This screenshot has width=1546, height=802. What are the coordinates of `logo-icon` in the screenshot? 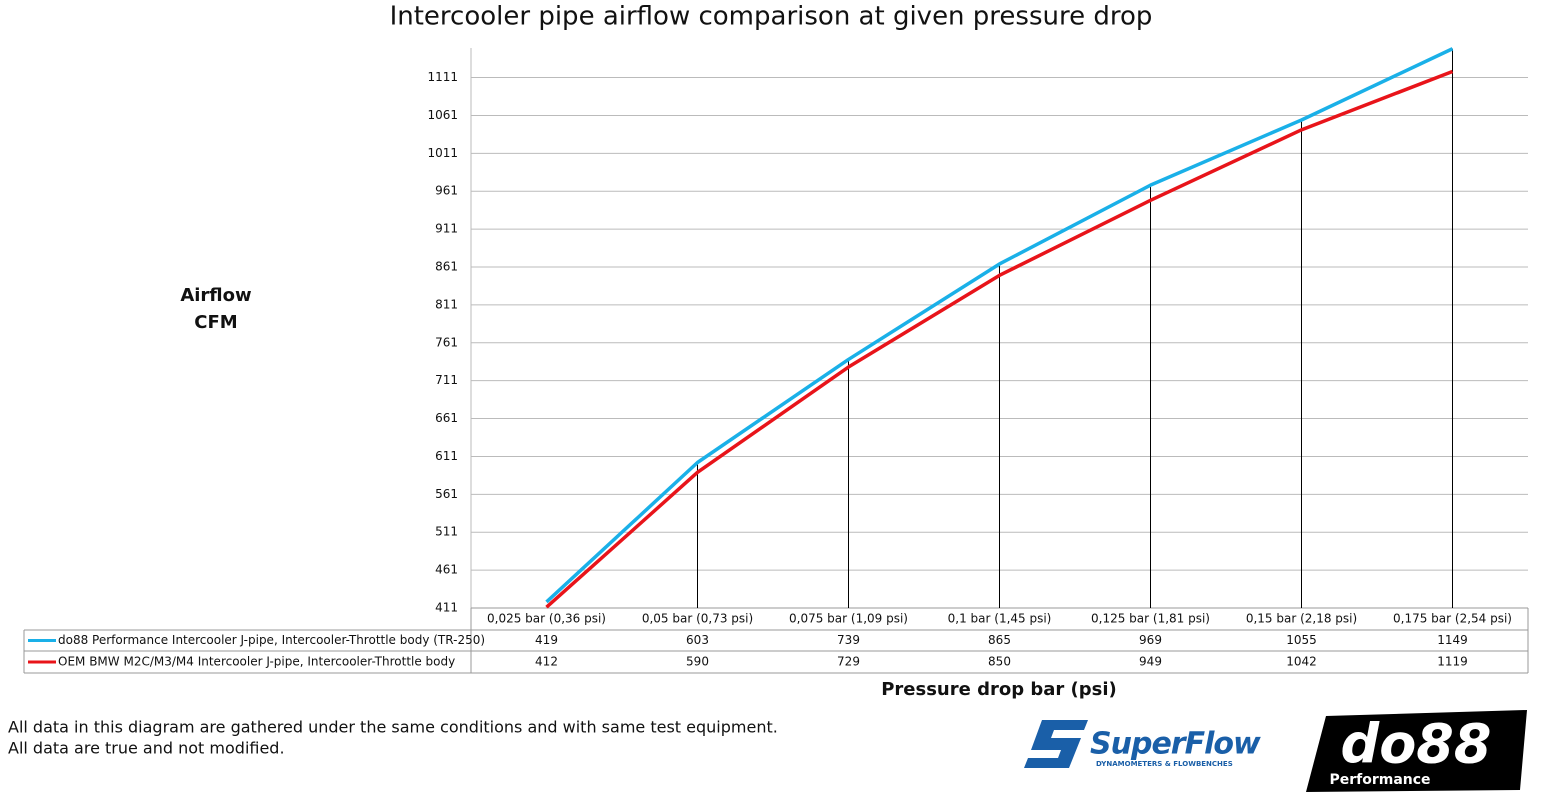 It's located at (1056, 744).